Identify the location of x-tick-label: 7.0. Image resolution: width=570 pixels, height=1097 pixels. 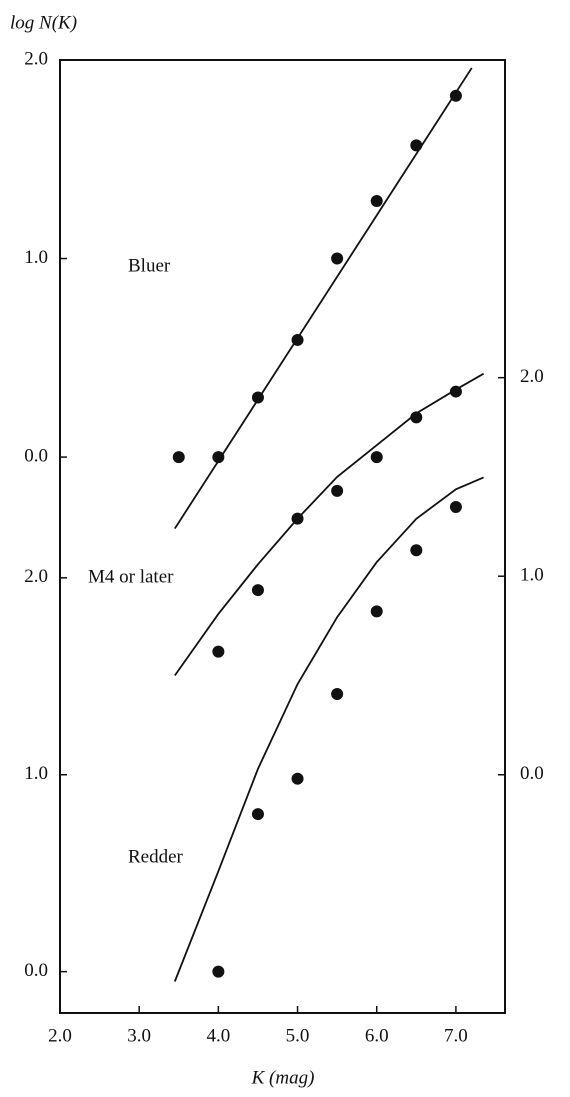
(456, 1035).